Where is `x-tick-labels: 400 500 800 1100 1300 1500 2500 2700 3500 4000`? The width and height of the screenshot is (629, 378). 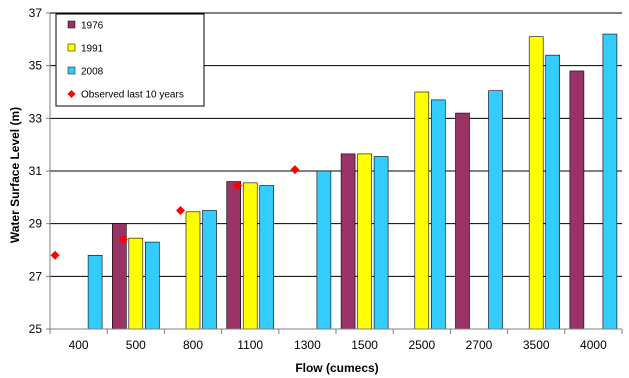 x-tick-labels: 400 500 800 1100 1300 1500 2500 2700 3500 4000 is located at coordinates (336, 340).